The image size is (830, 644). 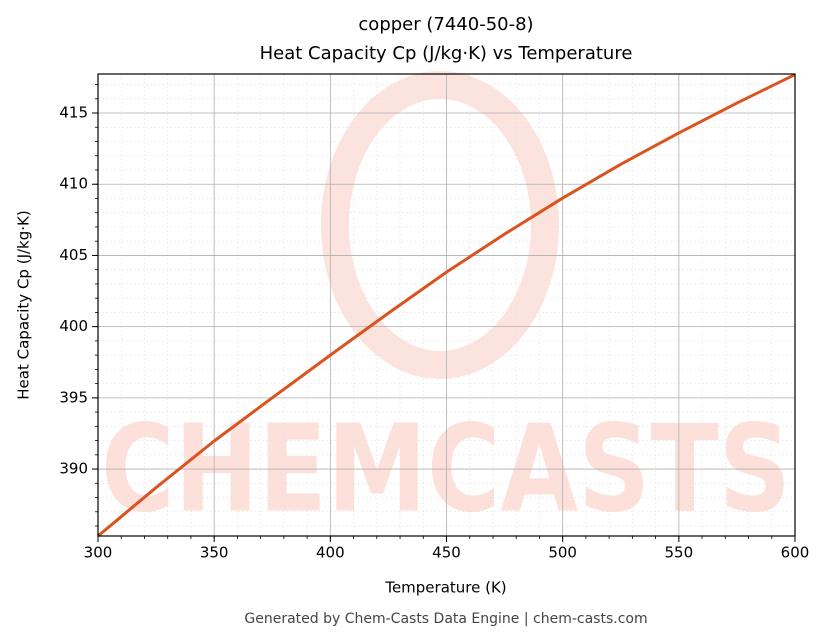 What do you see at coordinates (98, 553) in the screenshot?
I see `x-tick-label: 300` at bounding box center [98, 553].